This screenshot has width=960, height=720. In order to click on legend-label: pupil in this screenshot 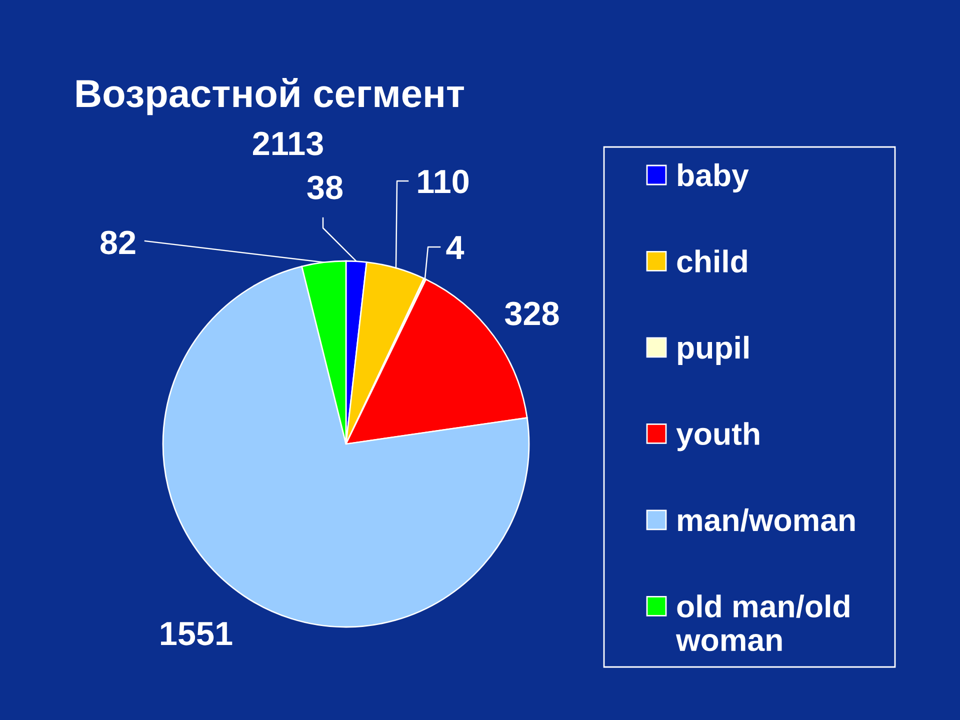, I will do `click(713, 350)`.